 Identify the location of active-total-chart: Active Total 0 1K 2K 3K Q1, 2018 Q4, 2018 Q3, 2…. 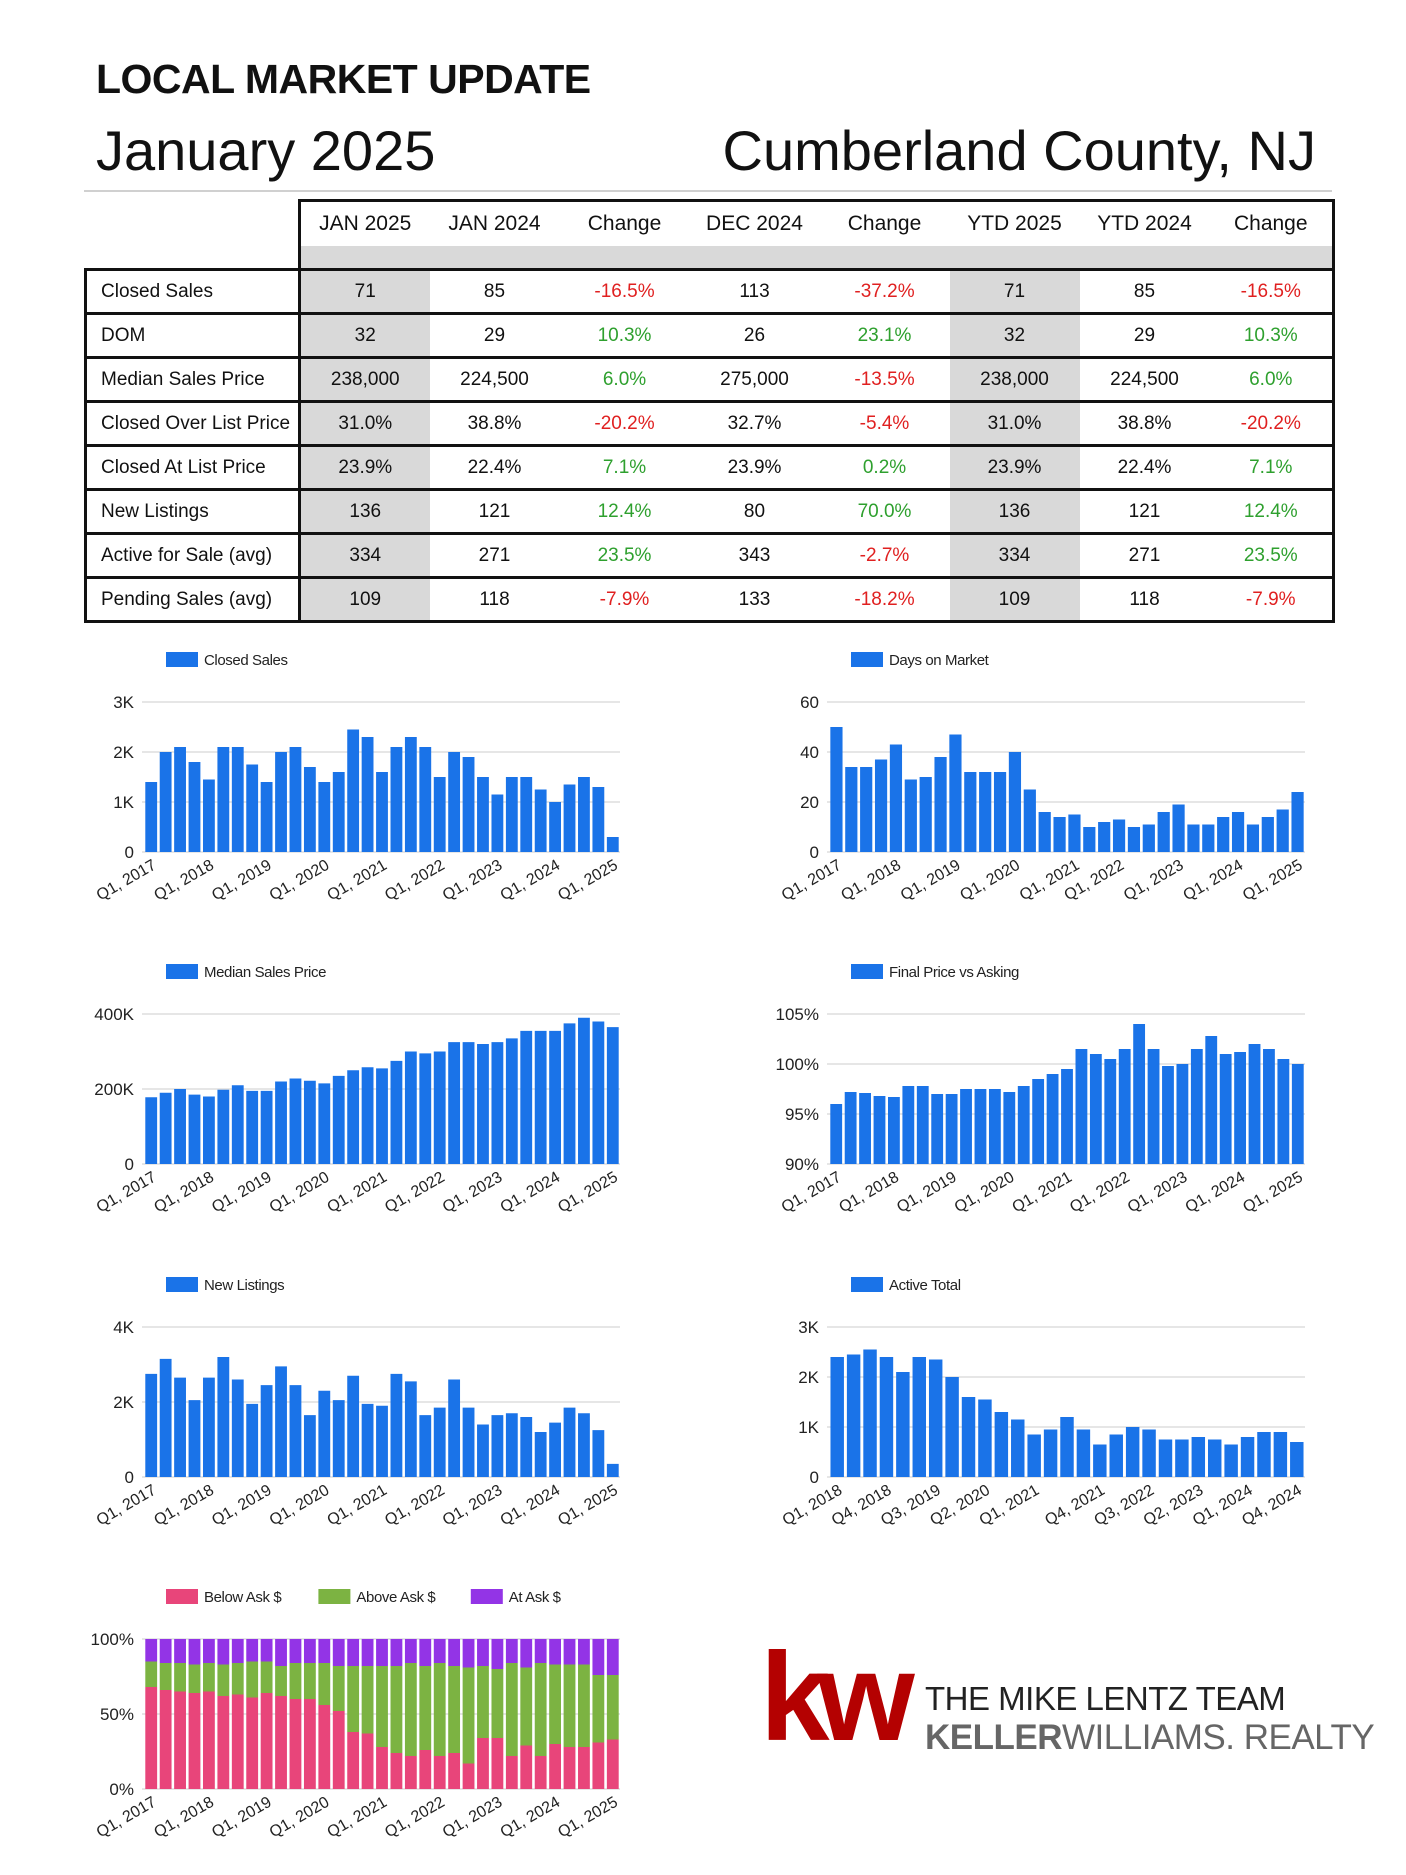
(1045, 1410).